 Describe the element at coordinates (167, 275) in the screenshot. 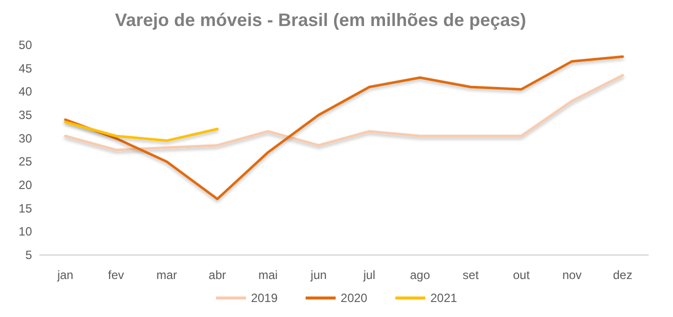

I see `x-tick-label: mar` at that location.